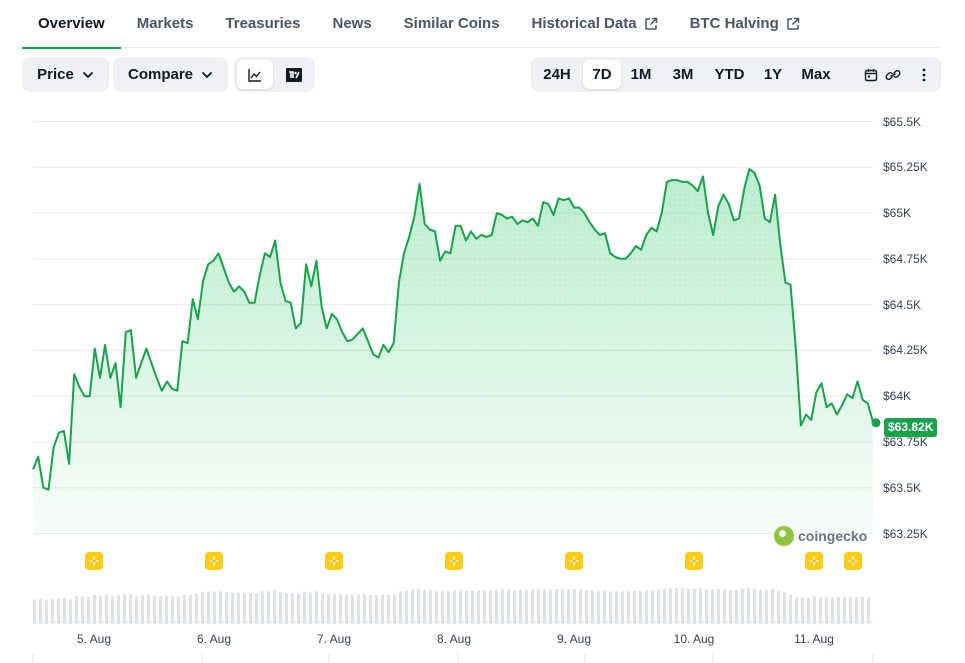 The width and height of the screenshot is (965, 663). I want to click on x-tick-label: 5. Aug, so click(94, 639).